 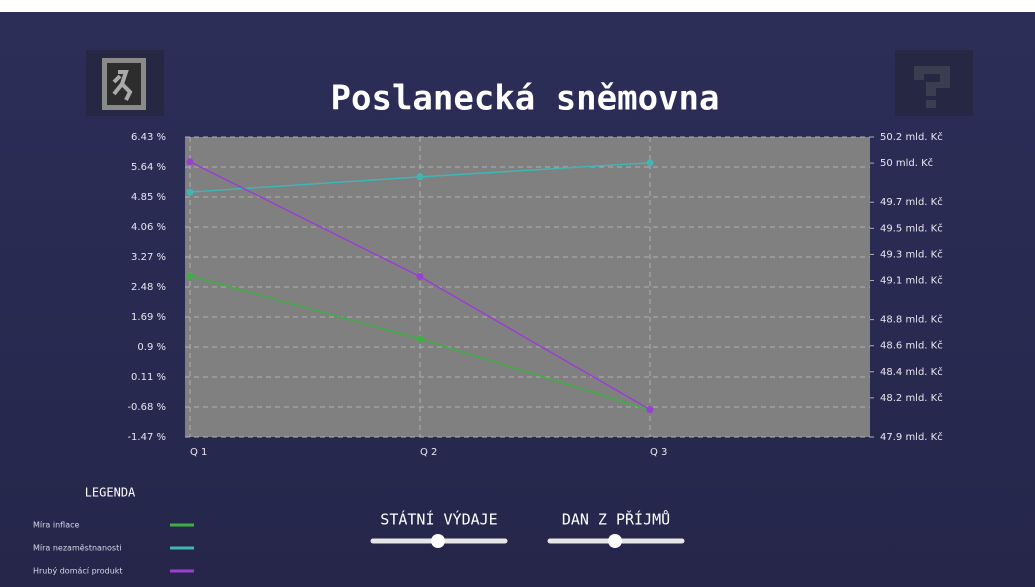 What do you see at coordinates (906, 163) in the screenshot?
I see `y2-tick-label: 50 mld. Kč` at bounding box center [906, 163].